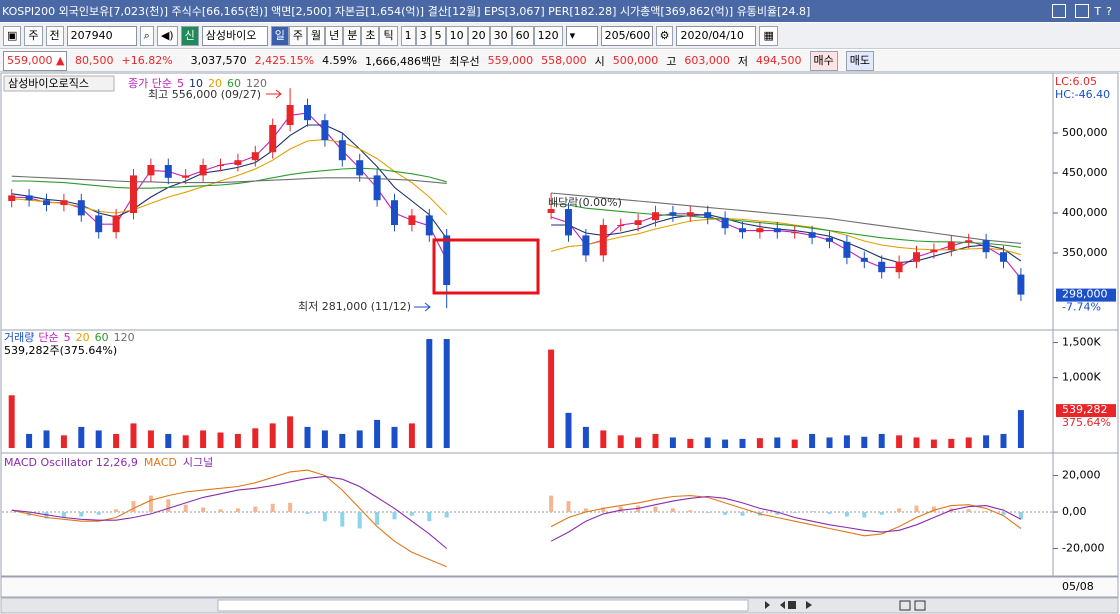  I want to click on volume-summary: 539,282주(375.64%), so click(60, 350).